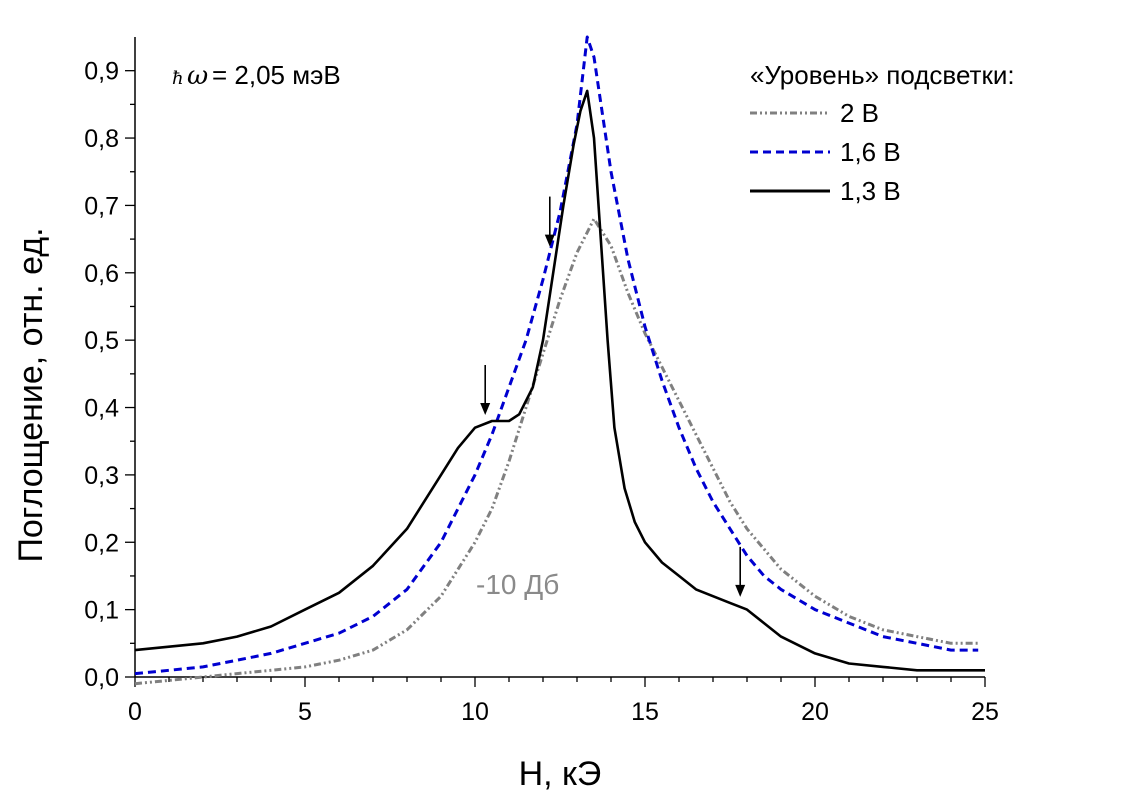  Describe the element at coordinates (870, 191) in the screenshot. I see `legend-label: 1,3 В` at that location.